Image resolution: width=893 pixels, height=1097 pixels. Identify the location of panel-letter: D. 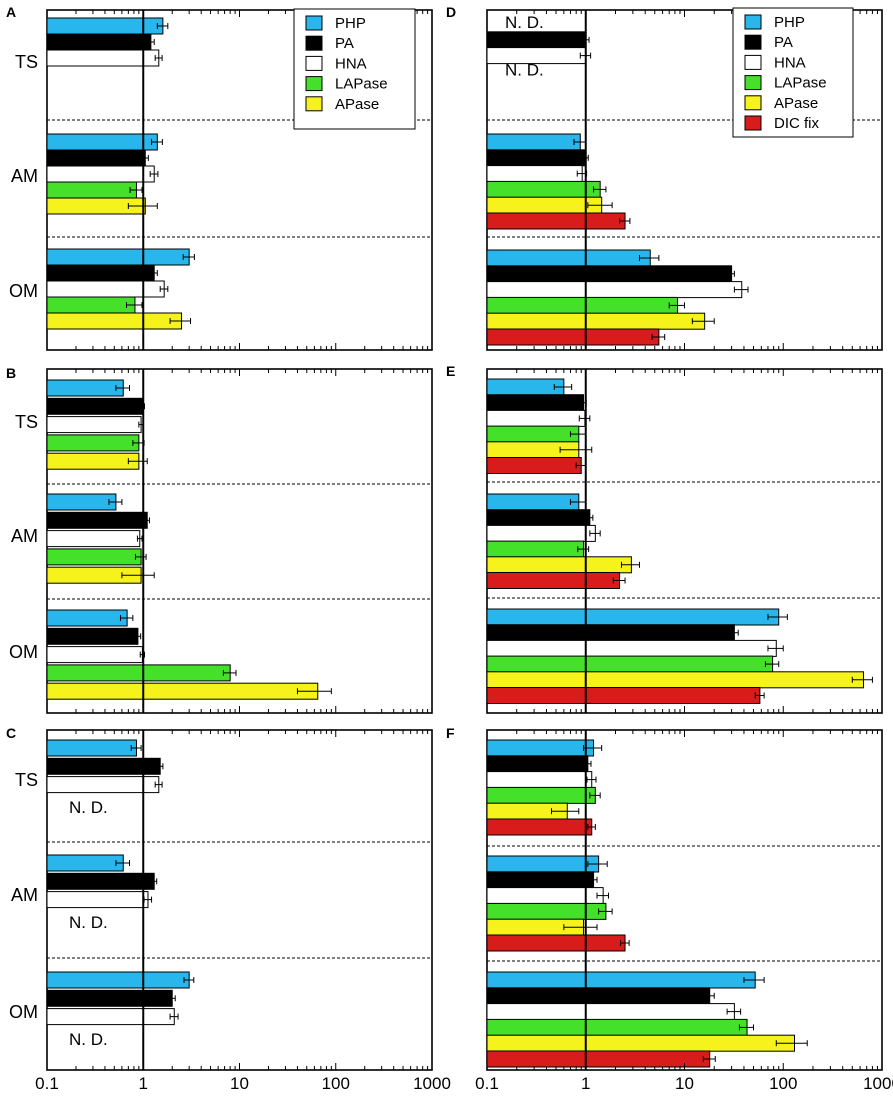
(451, 12).